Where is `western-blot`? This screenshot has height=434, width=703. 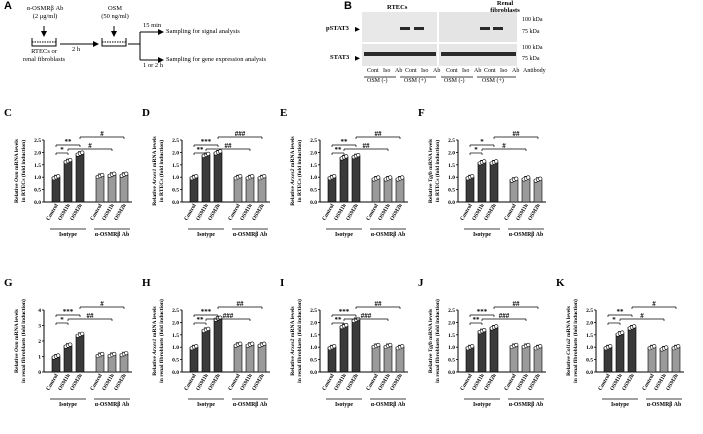 western-blot is located at coordinates (439, 39).